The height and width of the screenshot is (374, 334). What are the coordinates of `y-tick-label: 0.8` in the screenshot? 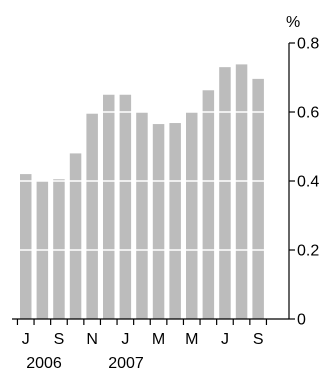 It's located at (308, 44).